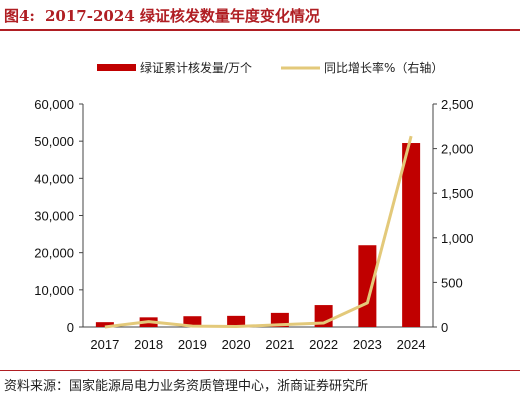 The height and width of the screenshot is (403, 520). What do you see at coordinates (182, 16) in the screenshot?
I see `figure-title-text: 2017-2024 绿证核发数量年度变化情况` at bounding box center [182, 16].